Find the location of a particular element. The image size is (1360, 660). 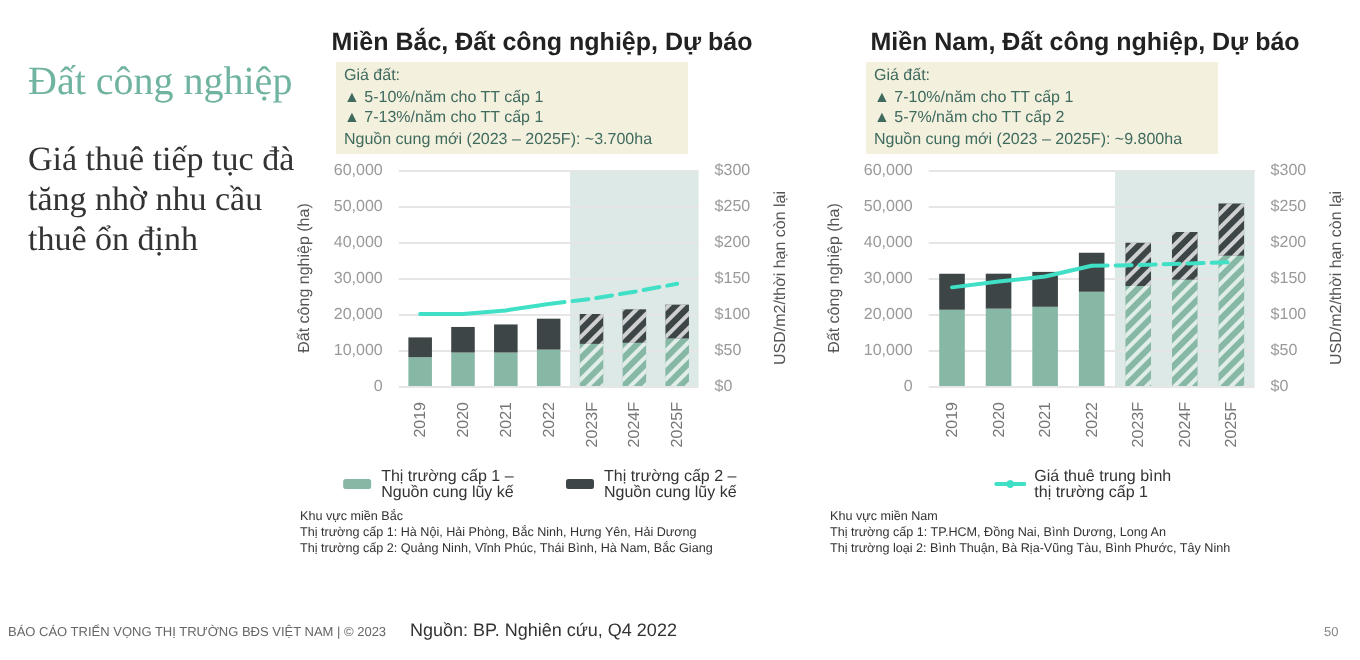

text: ▲ 5-7%/năm cho TT cấp 2 is located at coordinates (970, 118).